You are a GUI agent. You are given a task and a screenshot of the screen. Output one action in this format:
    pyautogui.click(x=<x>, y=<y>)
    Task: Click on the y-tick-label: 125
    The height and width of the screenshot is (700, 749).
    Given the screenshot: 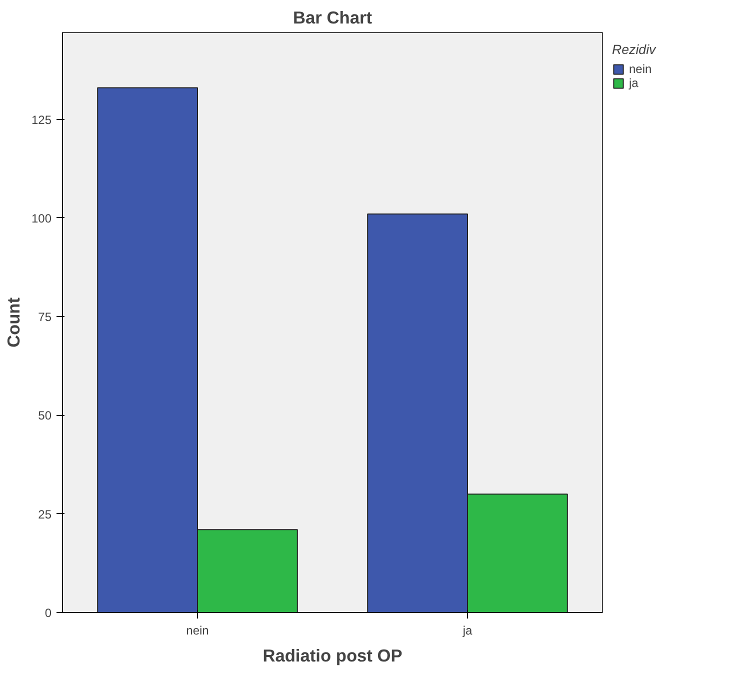 What is the action you would take?
    pyautogui.click(x=41, y=119)
    